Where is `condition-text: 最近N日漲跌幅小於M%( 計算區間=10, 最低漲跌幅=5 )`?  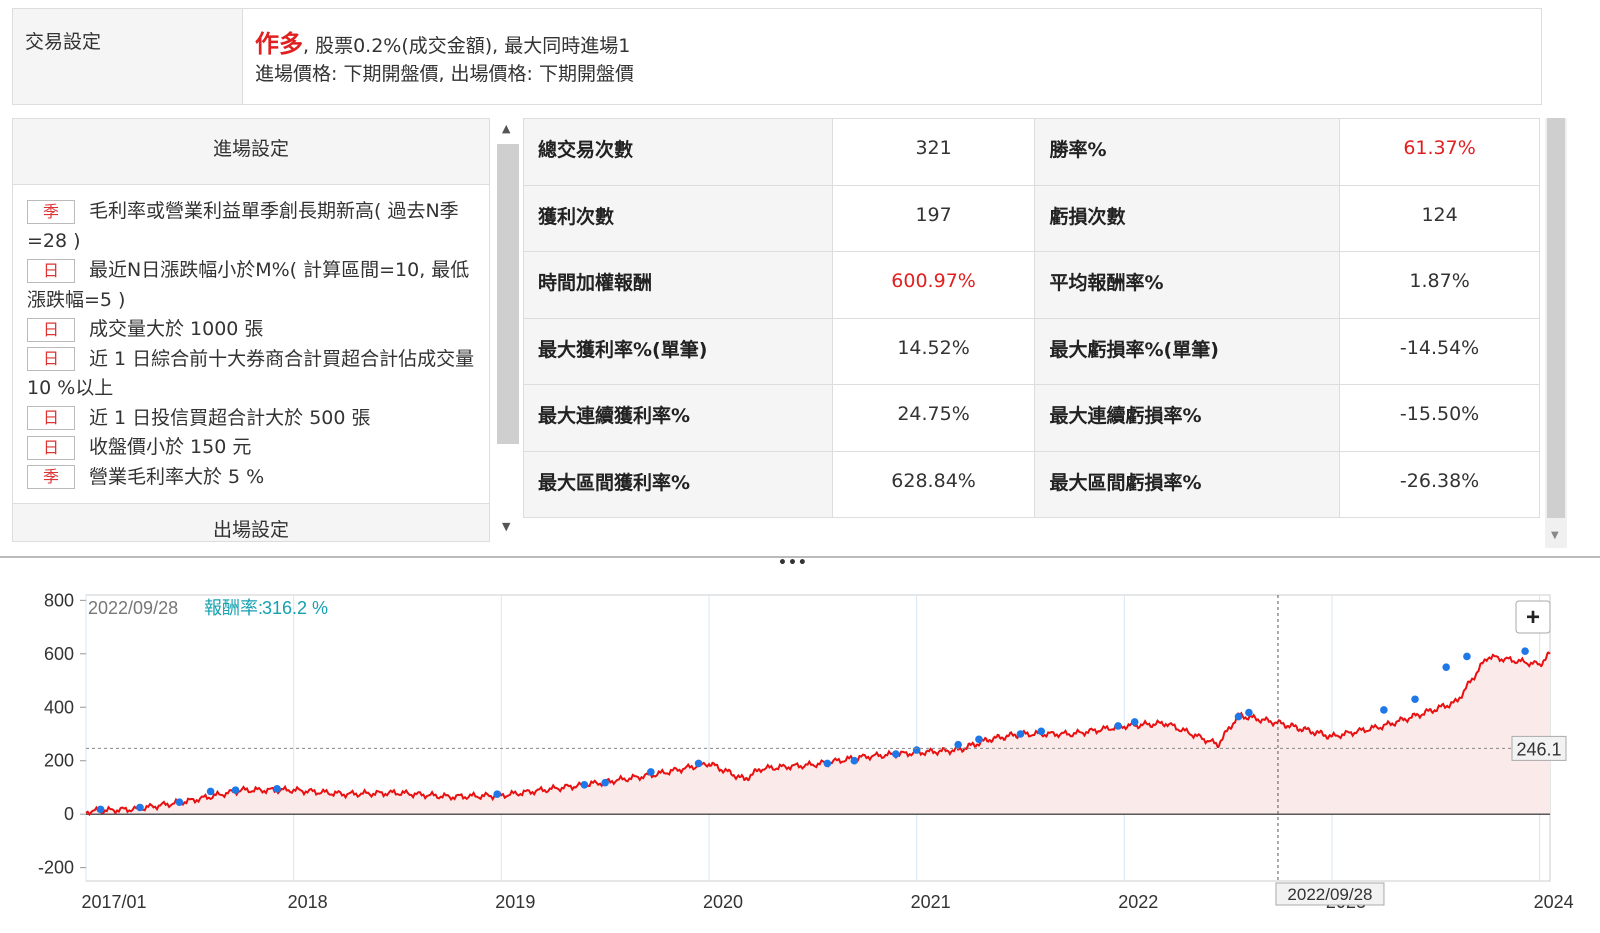 condition-text: 最近N日漲跌幅小於M%( 計算區間=10, 最低漲跌幅=5 ) is located at coordinates (248, 285).